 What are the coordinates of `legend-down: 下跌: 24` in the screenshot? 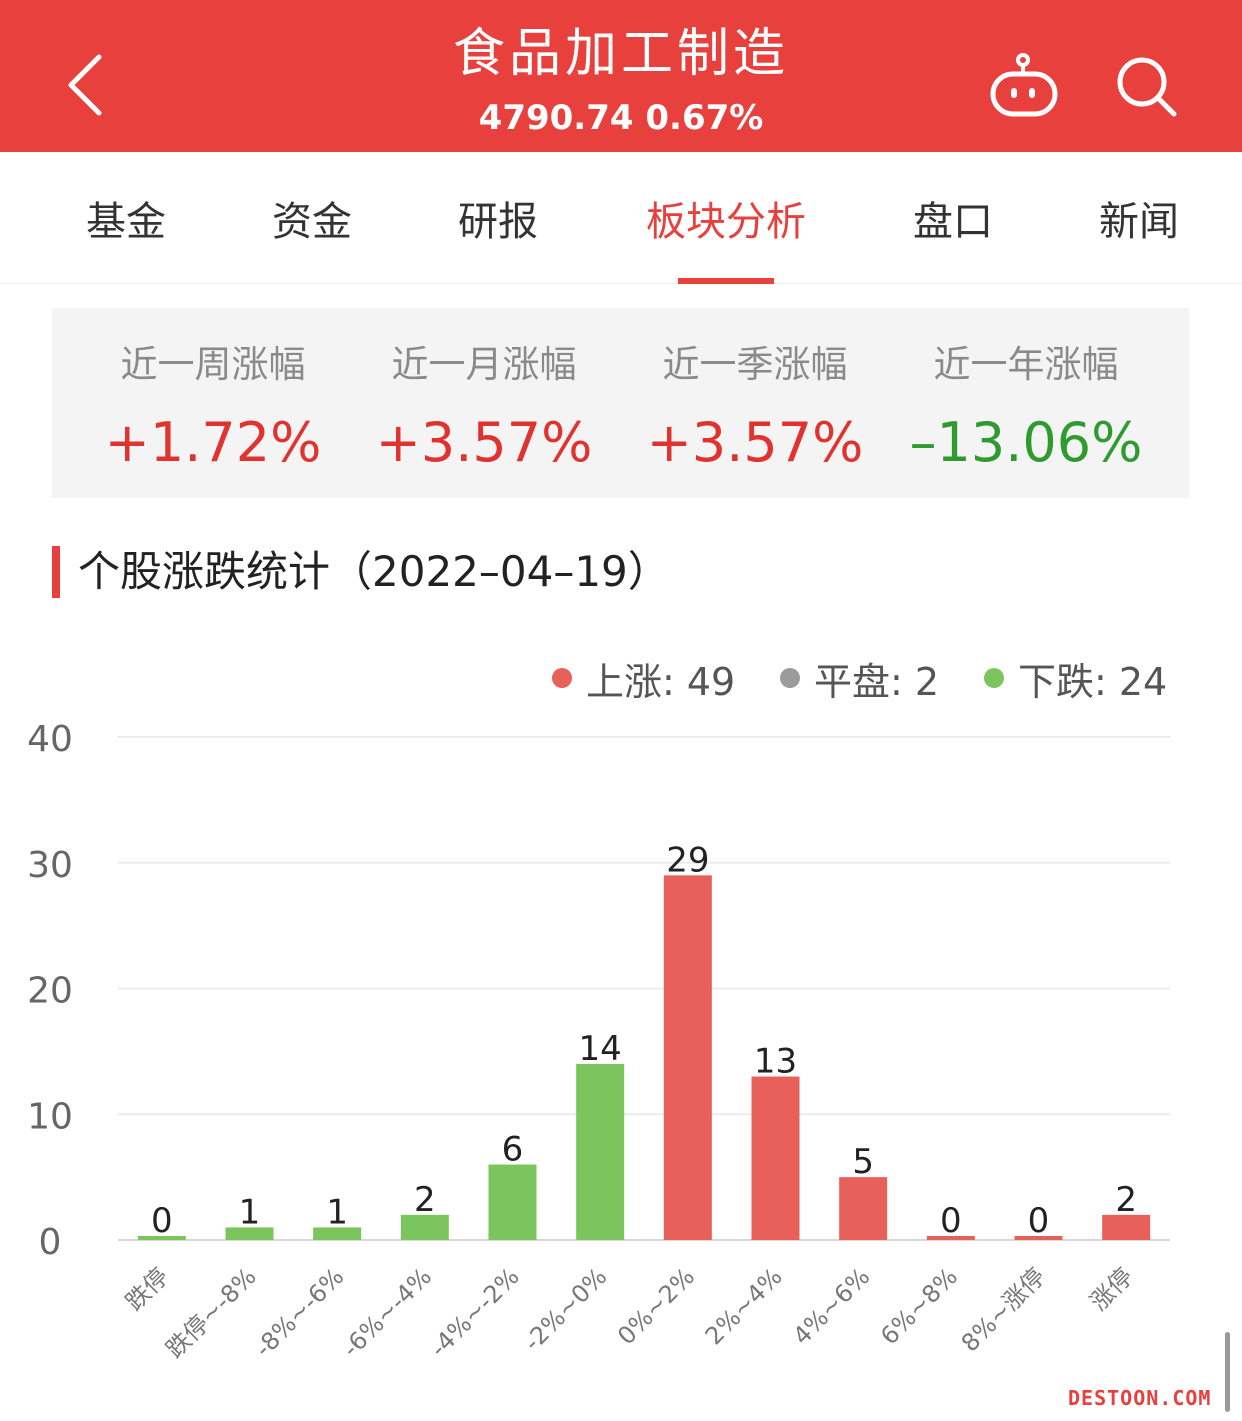 It's located at (1075, 678).